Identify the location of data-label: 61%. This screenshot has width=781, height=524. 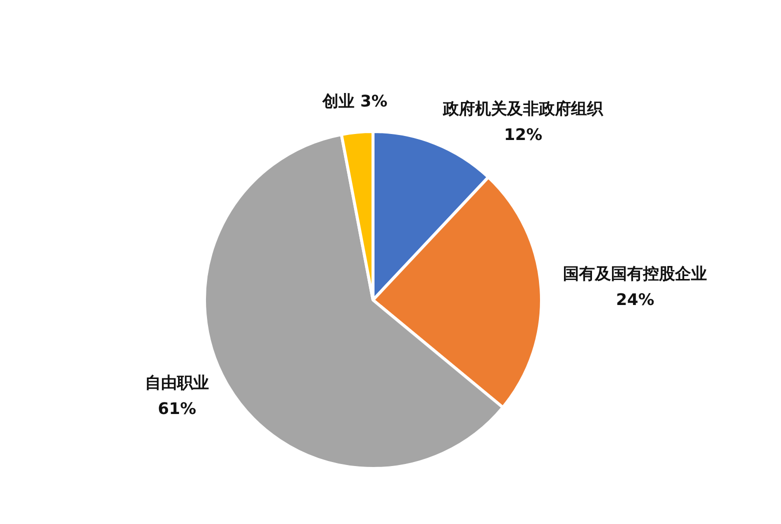
(177, 408).